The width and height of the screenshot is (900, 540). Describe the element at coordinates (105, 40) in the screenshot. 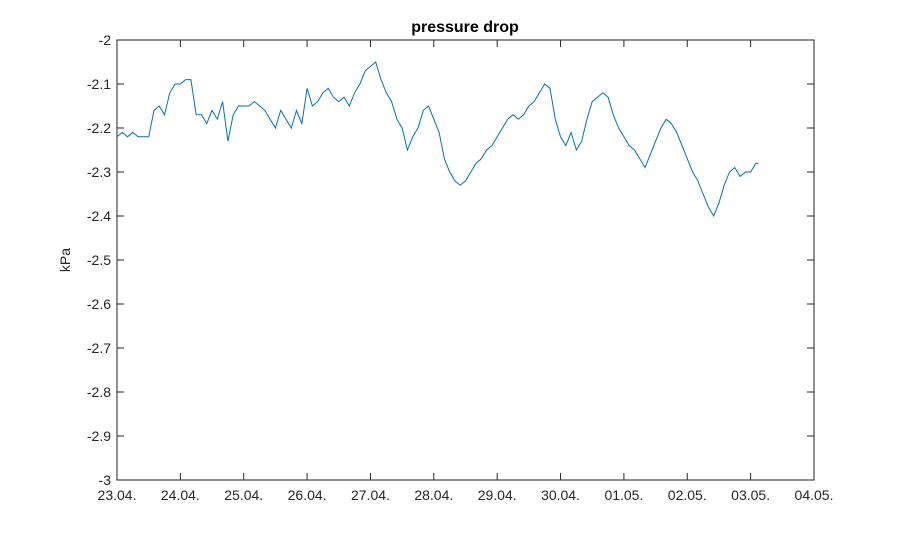

I see `y-tick-label: -2` at that location.